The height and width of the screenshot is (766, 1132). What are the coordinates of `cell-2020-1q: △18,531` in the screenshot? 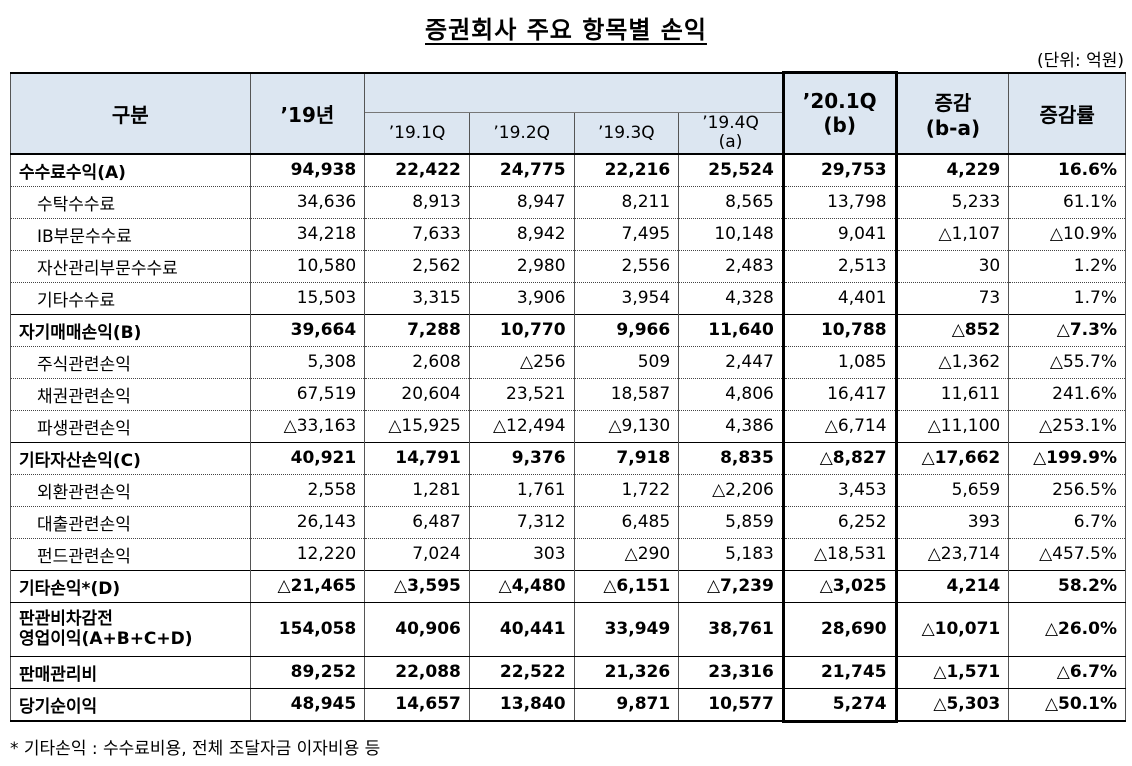 It's located at (839, 554).